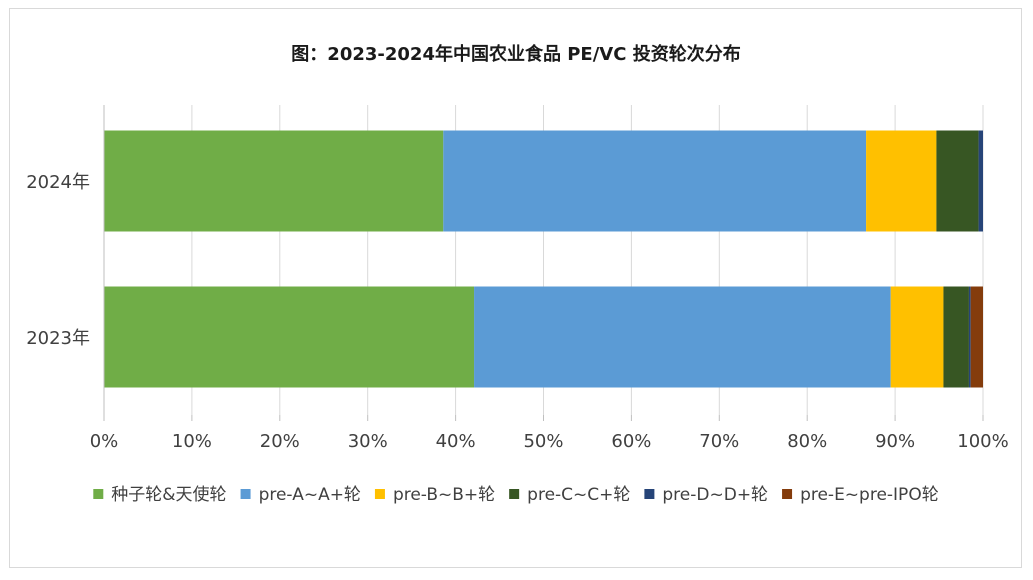  I want to click on legend-label: pre-B~B+轮, so click(444, 495).